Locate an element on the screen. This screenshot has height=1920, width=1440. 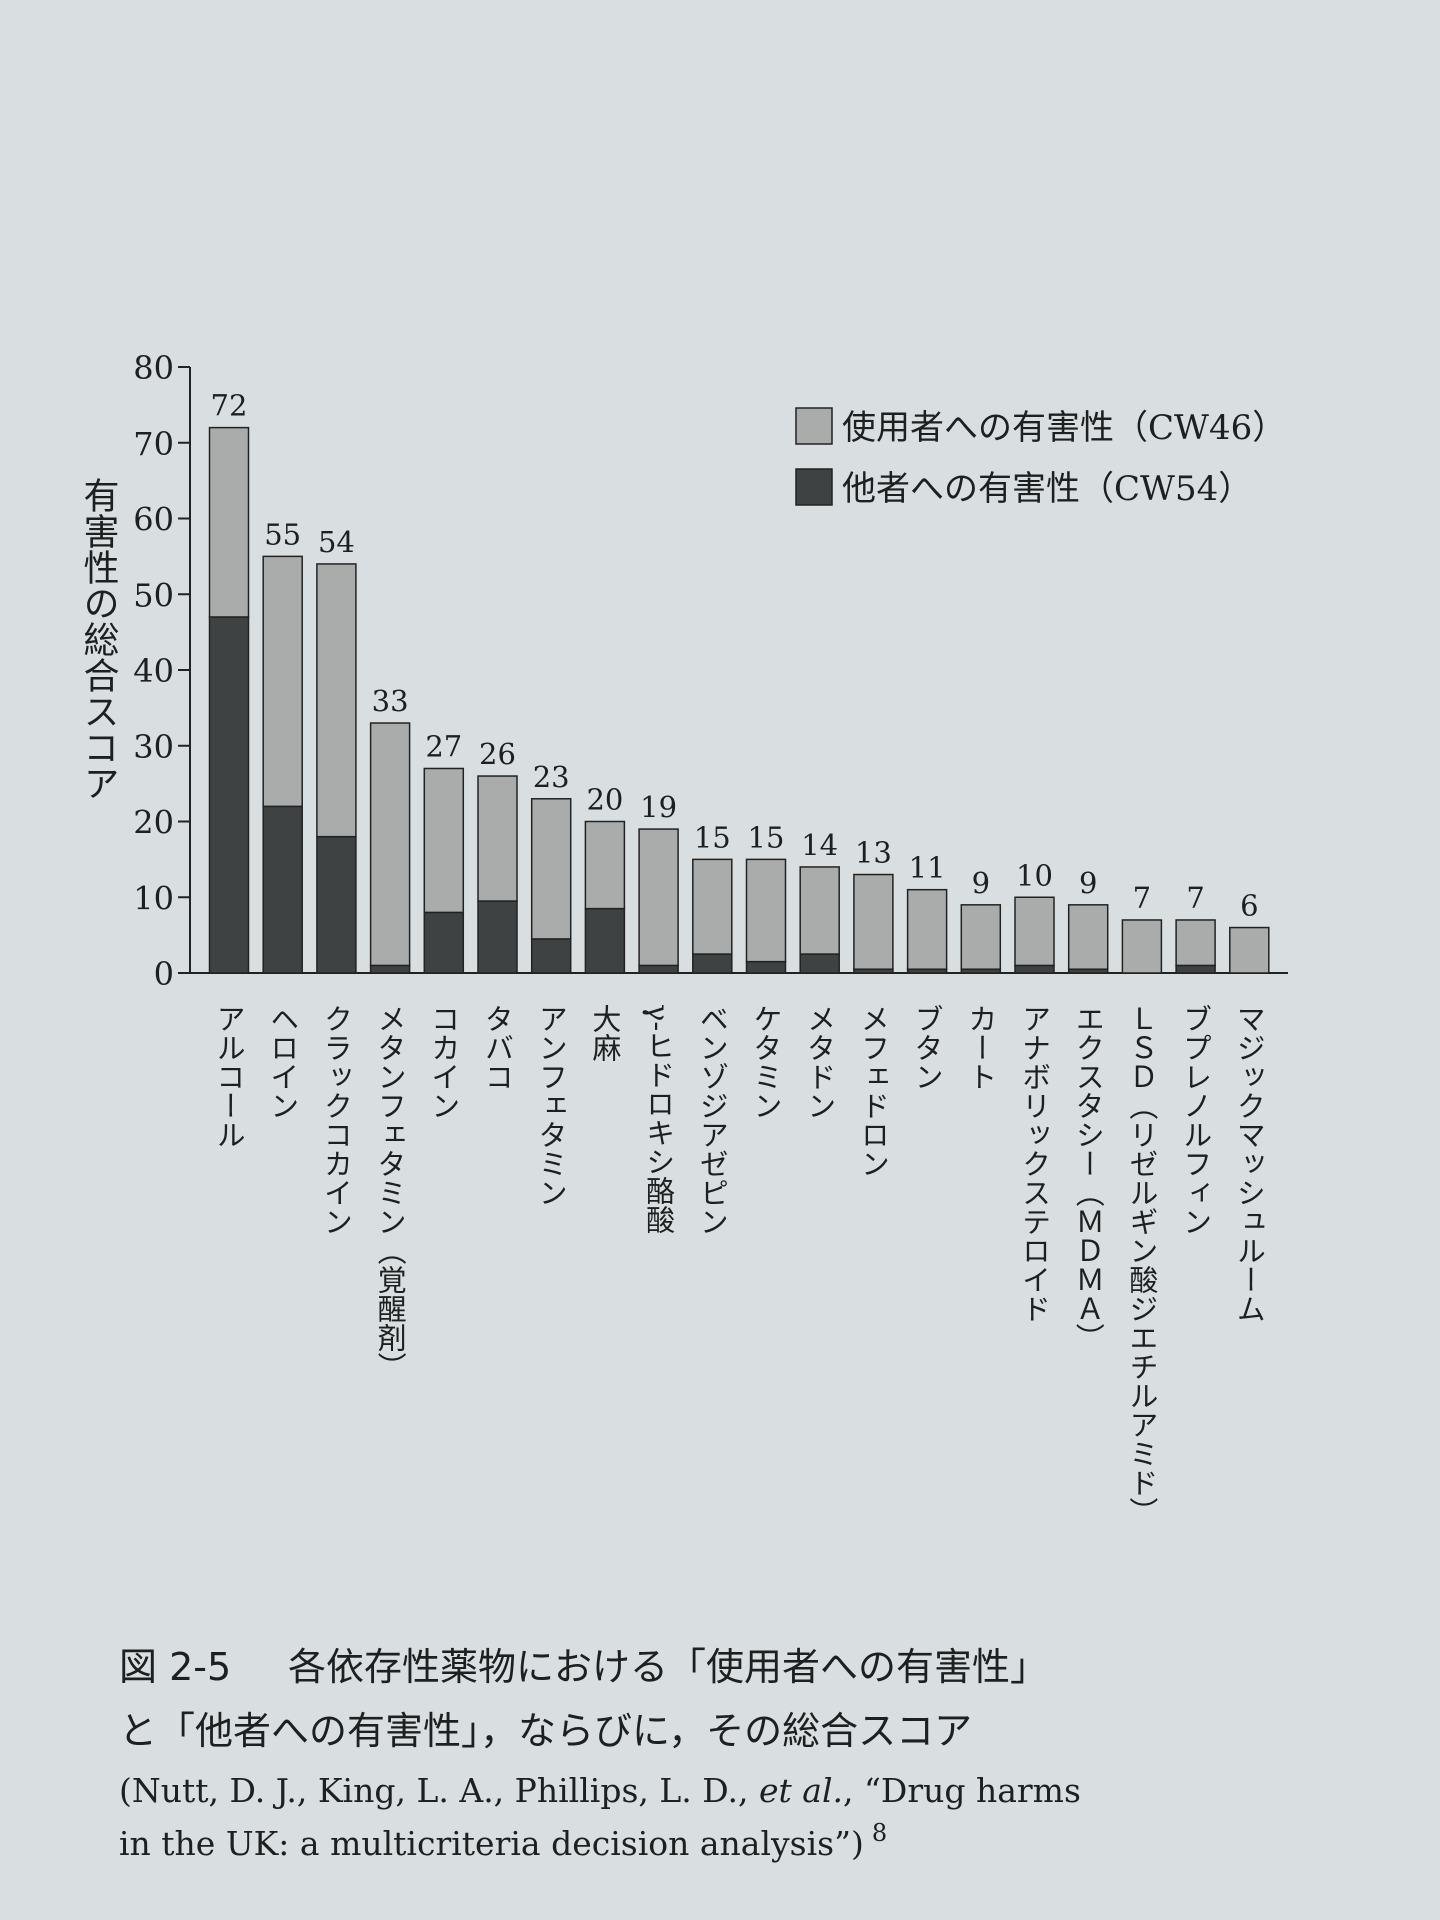
y-tick-label: 50 is located at coordinates (153, 595).